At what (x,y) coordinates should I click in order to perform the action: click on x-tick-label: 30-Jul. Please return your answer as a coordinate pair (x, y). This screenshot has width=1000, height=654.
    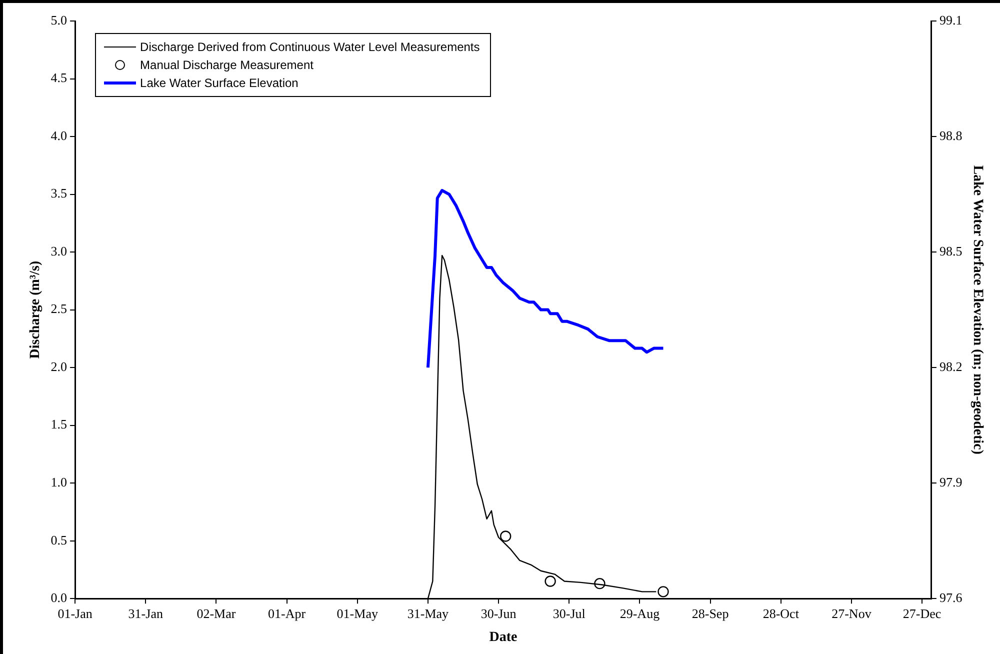
    Looking at the image, I should click on (569, 613).